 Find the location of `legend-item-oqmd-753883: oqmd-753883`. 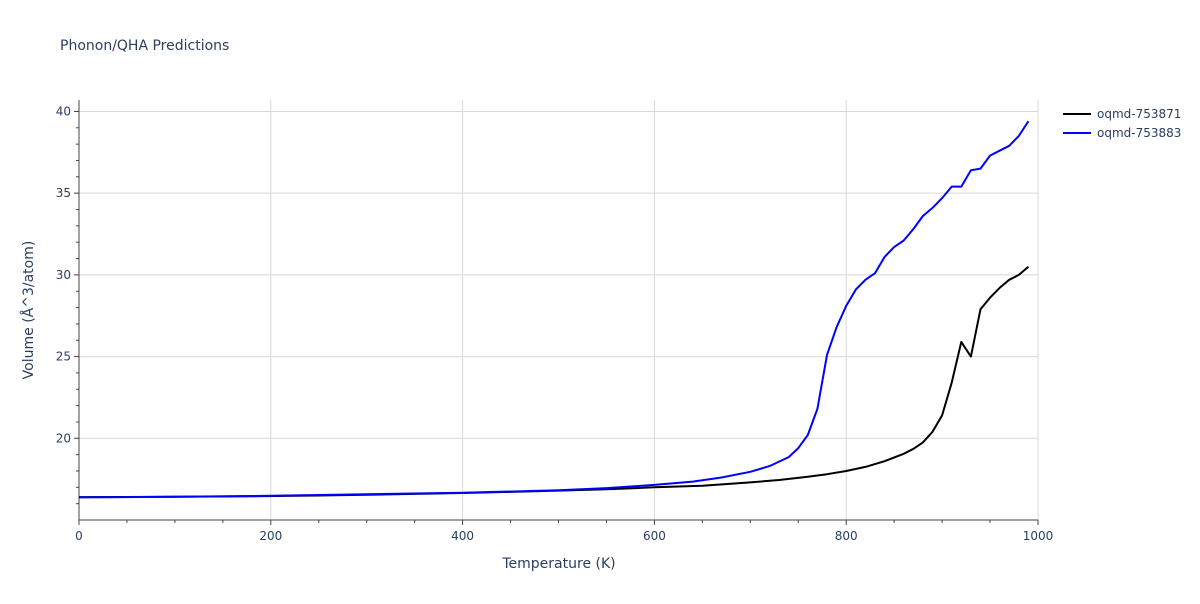

legend-item-oqmd-753883: oqmd-753883 is located at coordinates (1122, 133).